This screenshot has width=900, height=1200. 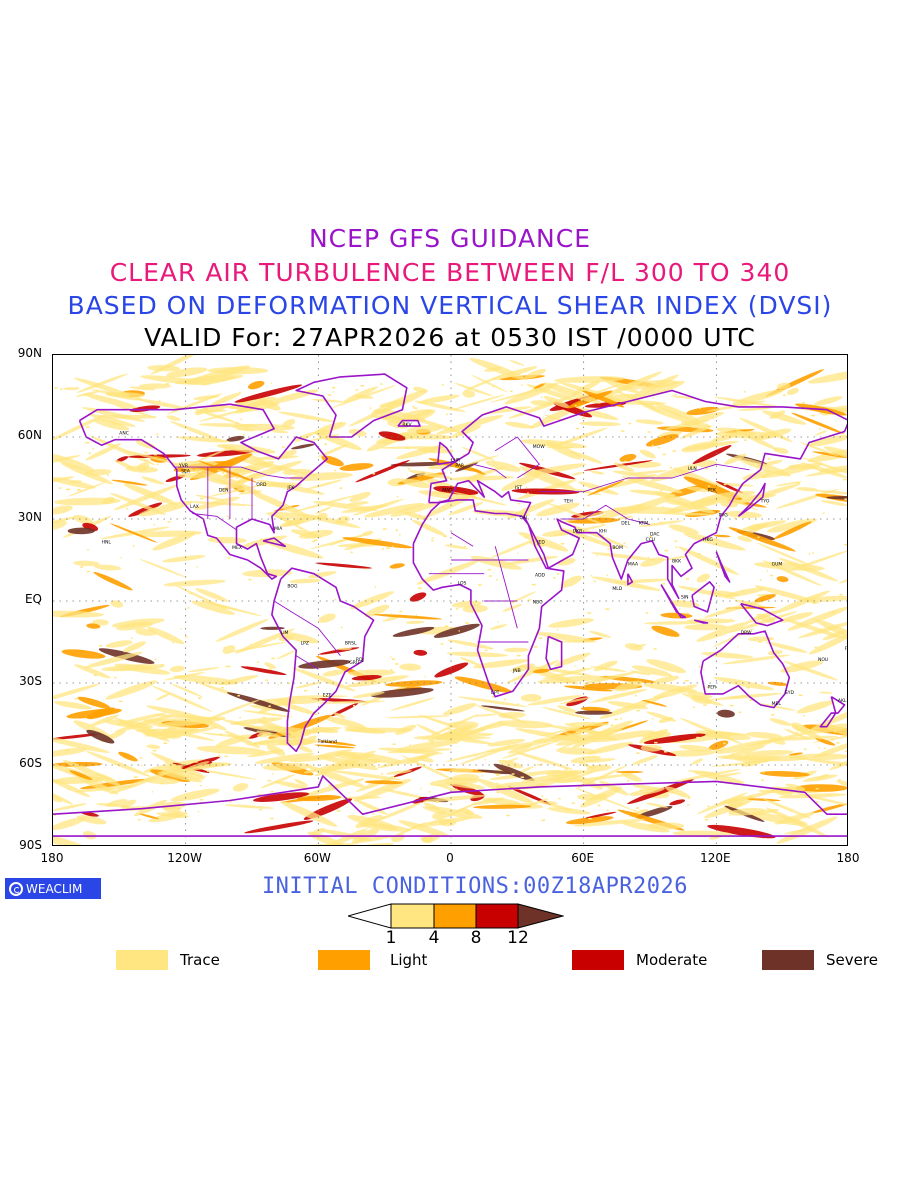 What do you see at coordinates (538, 603) in the screenshot?
I see `station-label: NBO` at bounding box center [538, 603].